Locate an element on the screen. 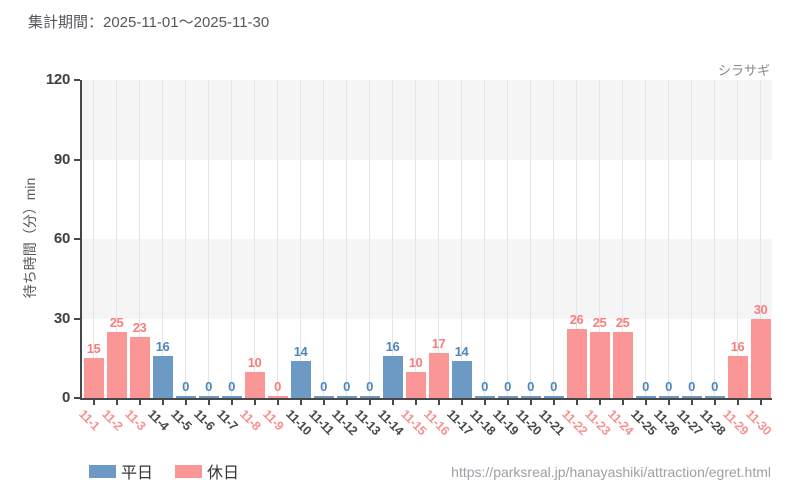  holiday-color-swatch is located at coordinates (189, 471).